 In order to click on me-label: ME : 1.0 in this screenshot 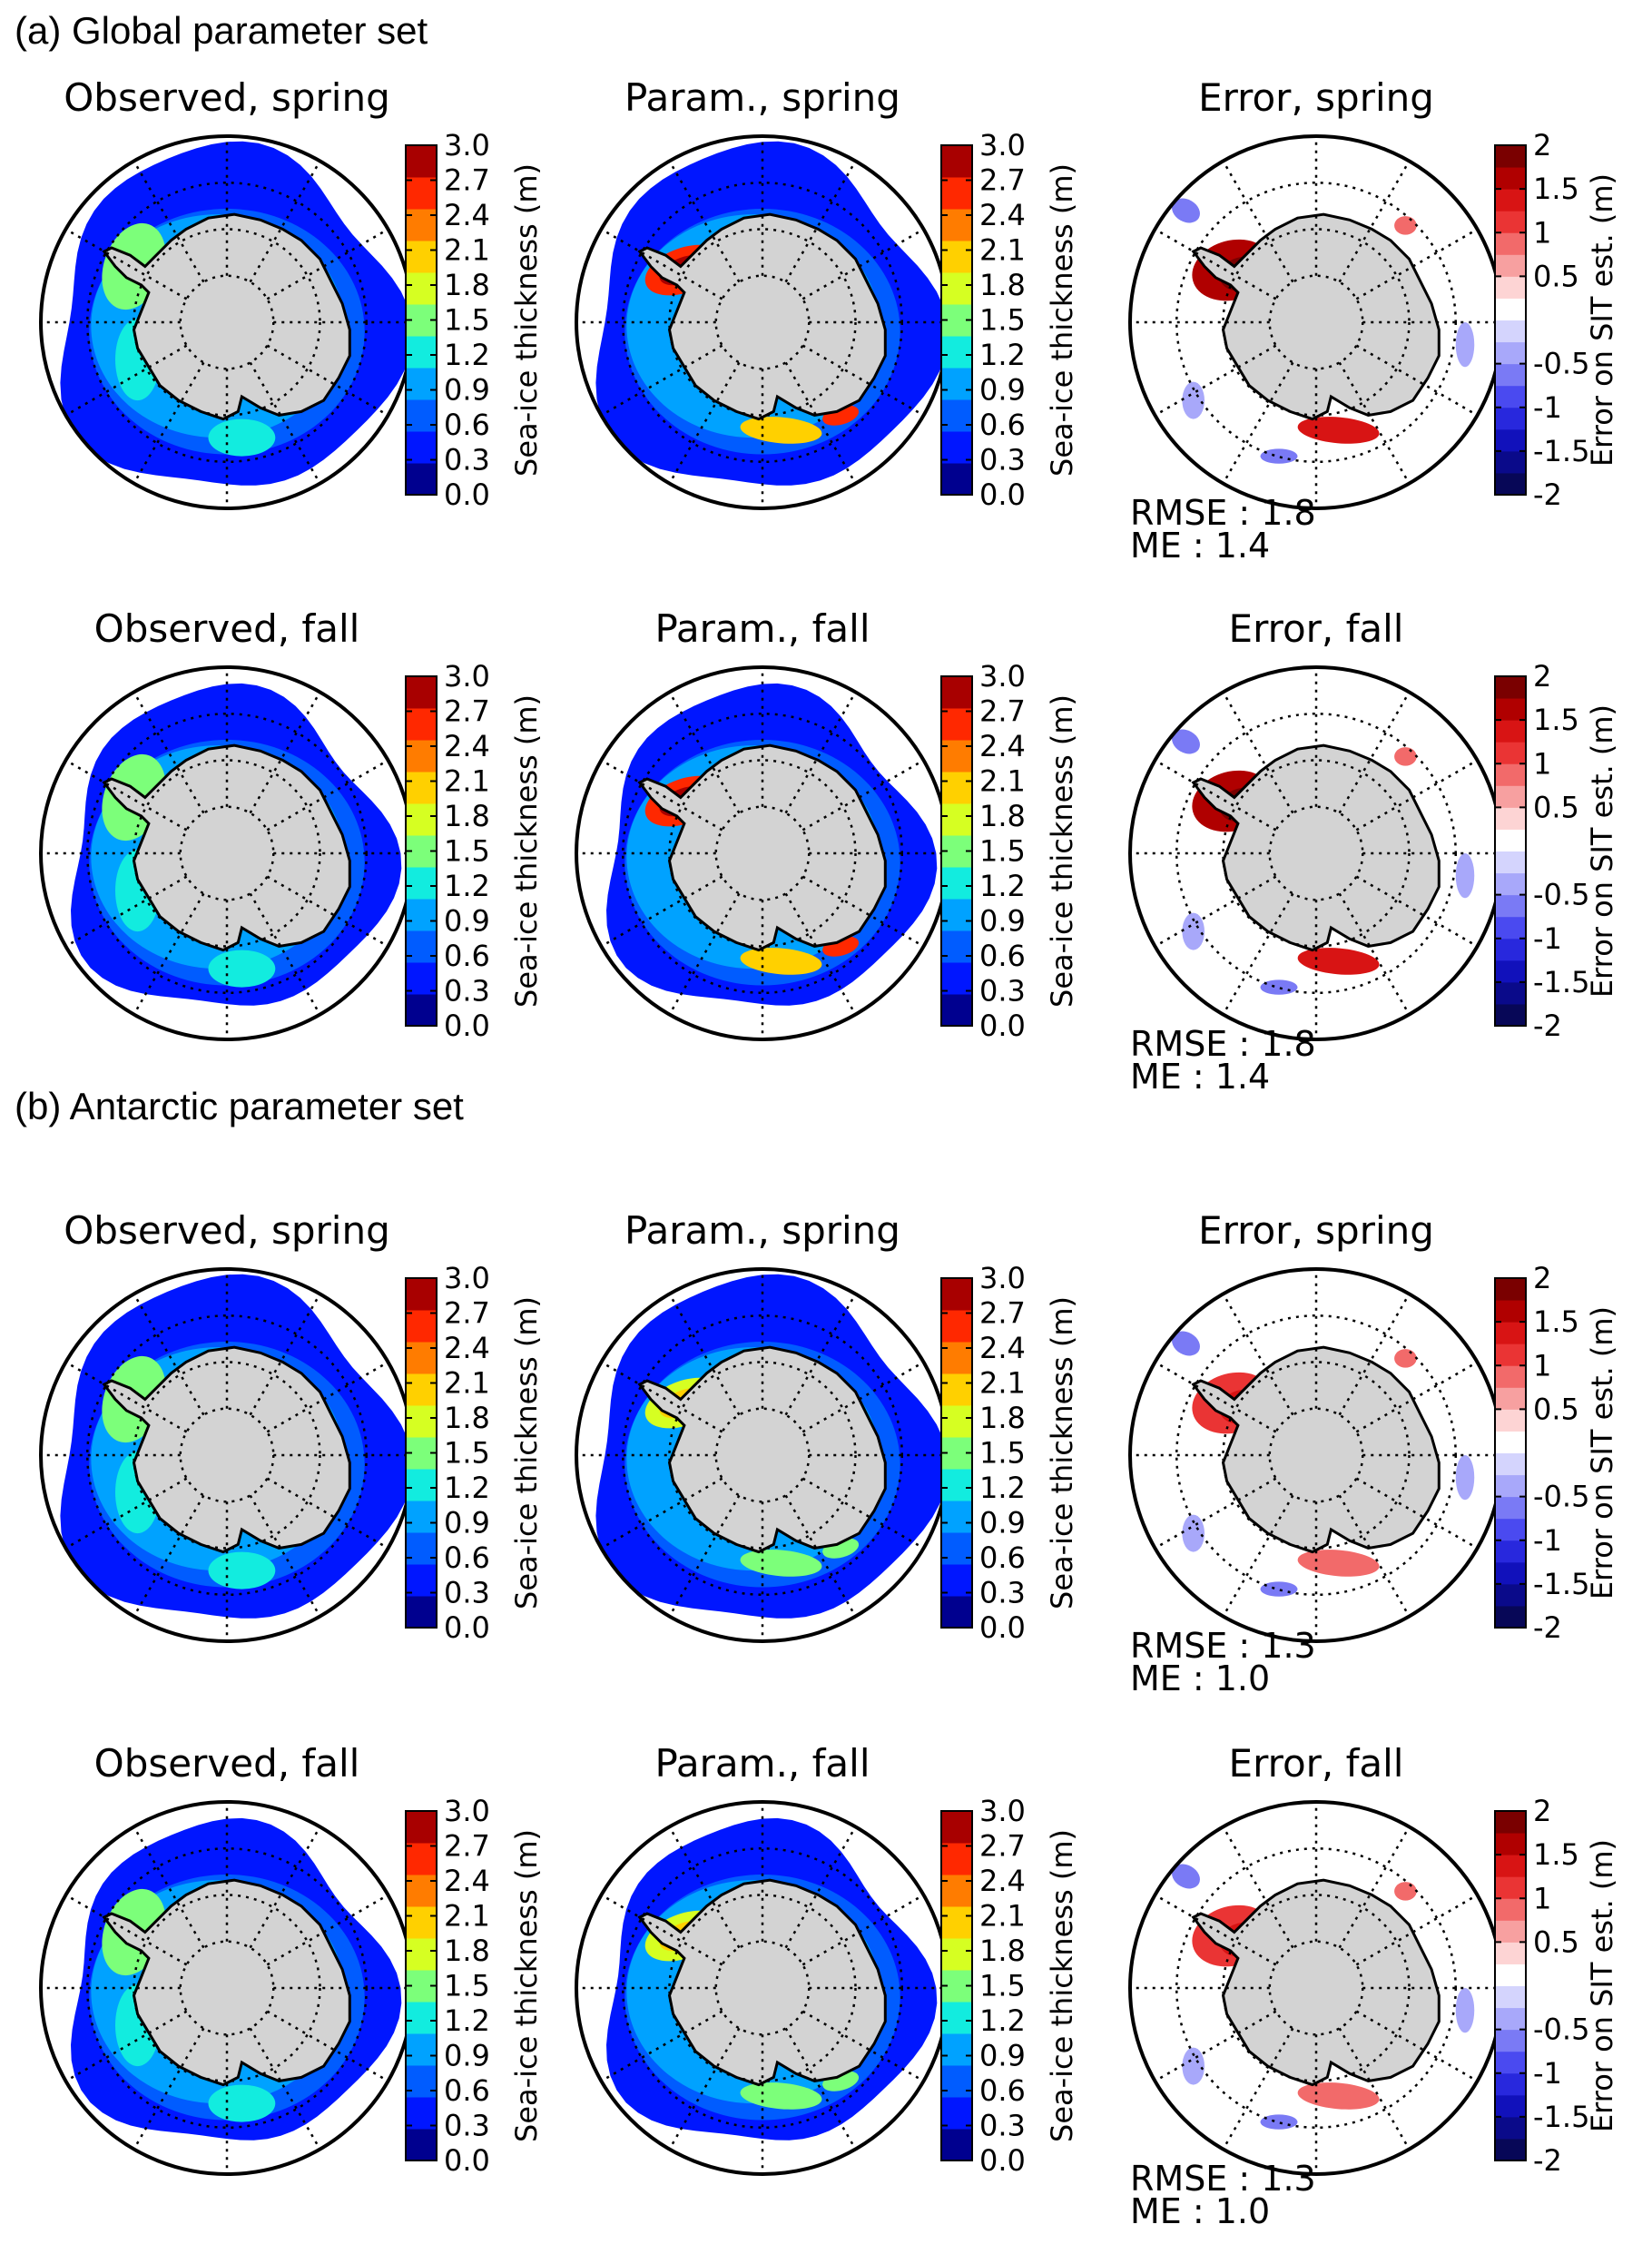, I will do `click(1200, 2211)`.